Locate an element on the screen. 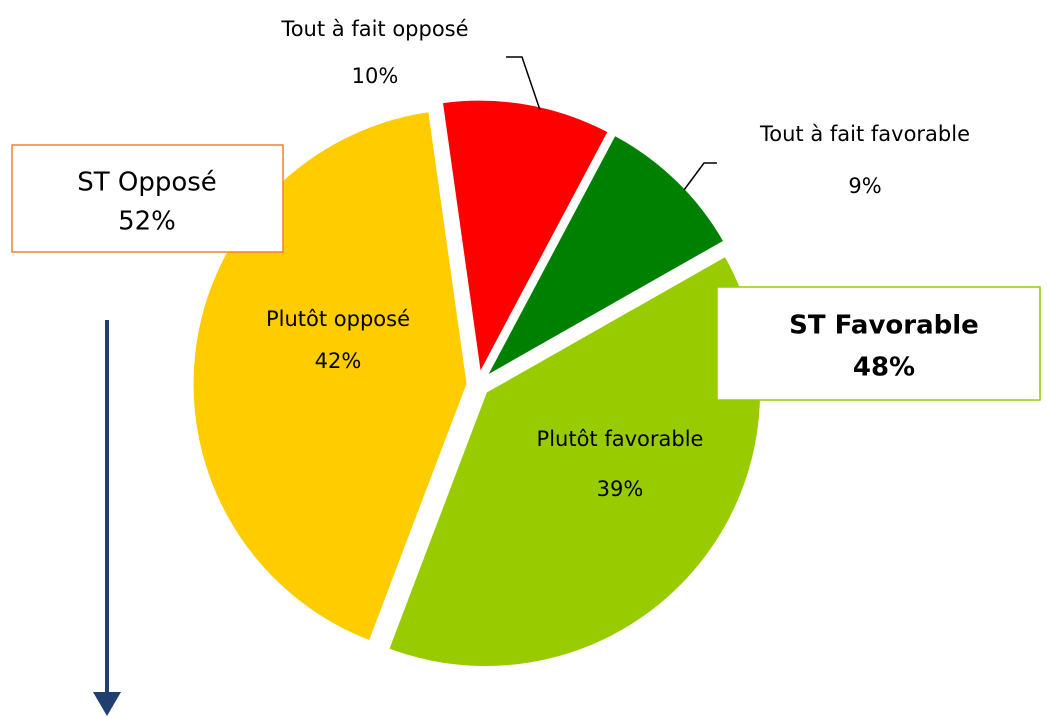 This screenshot has height=718, width=1047. slice-label: Tout à fait favorable is located at coordinates (864, 134).